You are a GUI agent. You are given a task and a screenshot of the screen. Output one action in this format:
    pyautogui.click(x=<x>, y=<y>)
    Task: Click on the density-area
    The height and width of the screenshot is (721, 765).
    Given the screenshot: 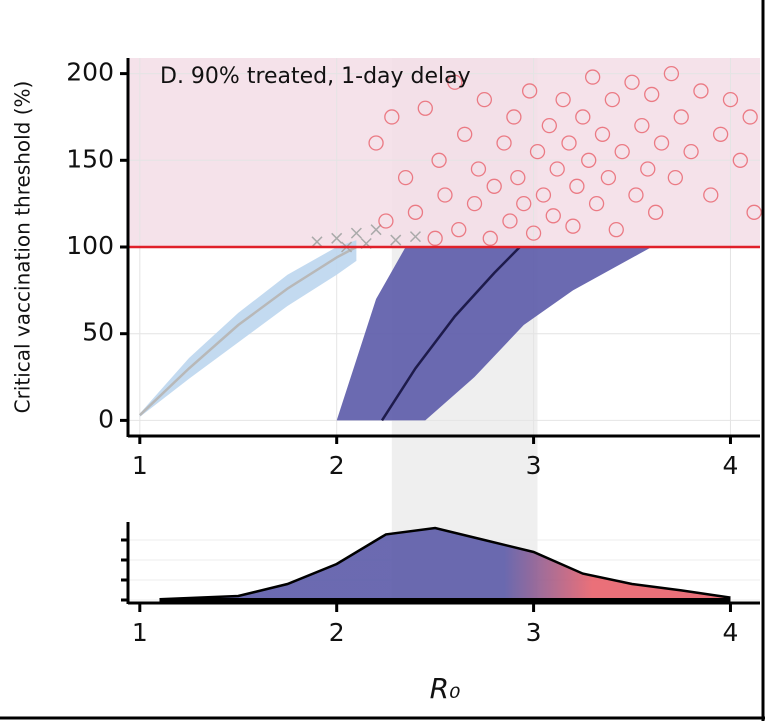 What is the action you would take?
    pyautogui.click(x=445, y=564)
    